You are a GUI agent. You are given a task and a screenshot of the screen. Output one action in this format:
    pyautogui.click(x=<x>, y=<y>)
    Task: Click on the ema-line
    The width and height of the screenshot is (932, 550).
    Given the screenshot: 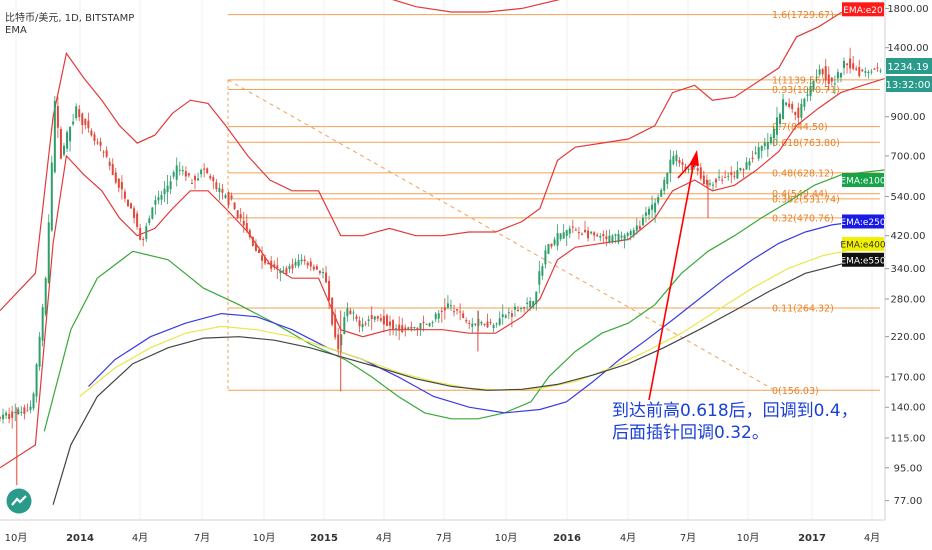 What is the action you would take?
    pyautogui.click(x=476, y=6)
    